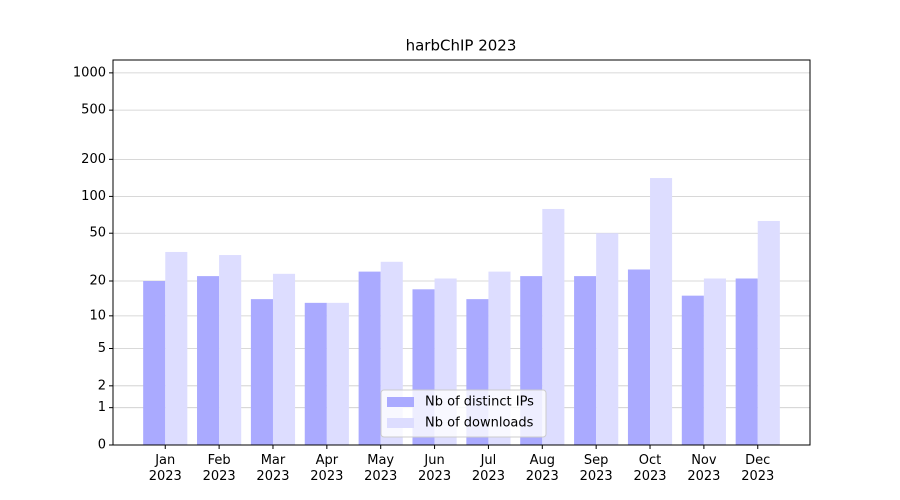 This screenshot has height=500, width=900. Describe the element at coordinates (97, 233) in the screenshot. I see `y-tick-label: 50` at that location.